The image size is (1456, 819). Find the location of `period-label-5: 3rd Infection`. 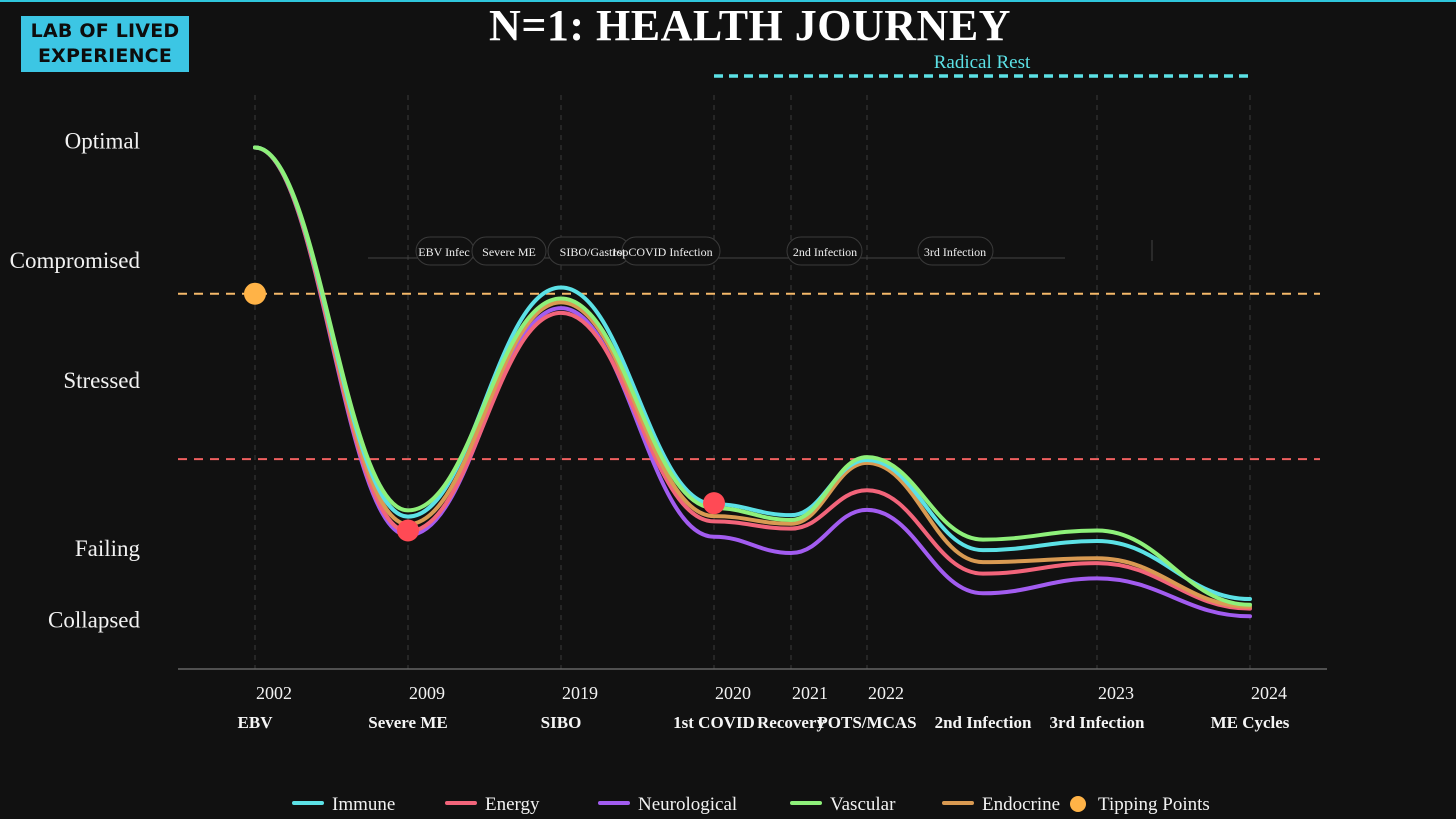

period-label-5: 3rd Infection is located at coordinates (955, 252).